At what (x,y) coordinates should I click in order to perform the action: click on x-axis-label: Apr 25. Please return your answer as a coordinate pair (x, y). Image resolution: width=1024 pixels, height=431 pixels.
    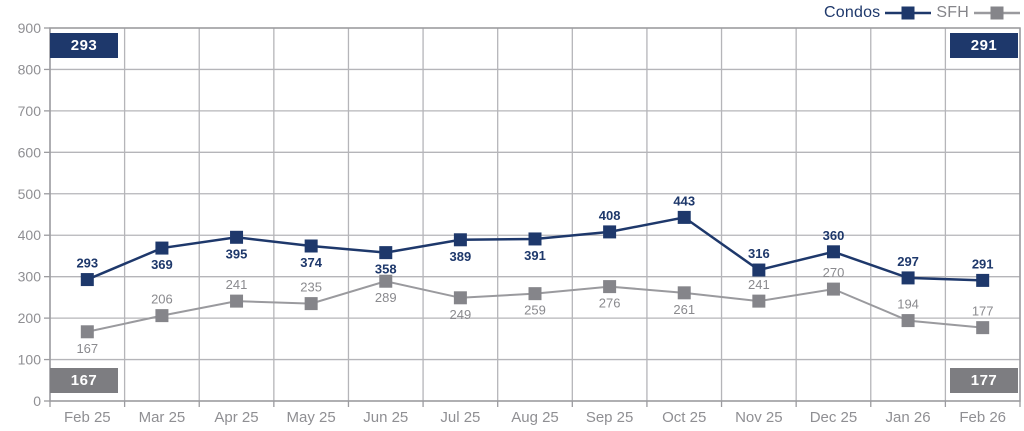
    Looking at the image, I should click on (236, 417).